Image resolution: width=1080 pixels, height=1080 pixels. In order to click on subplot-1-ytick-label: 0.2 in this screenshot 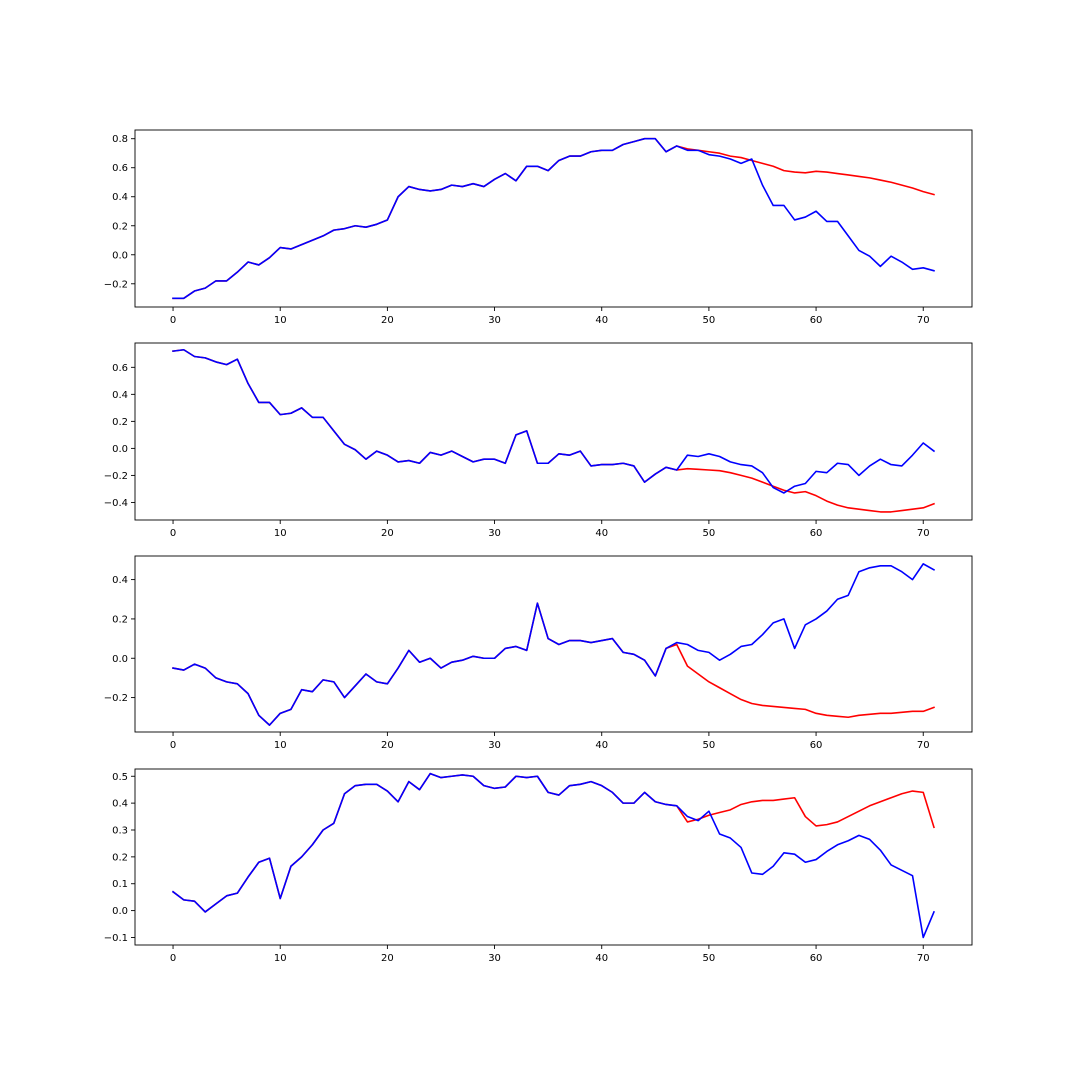, I will do `click(120, 226)`.